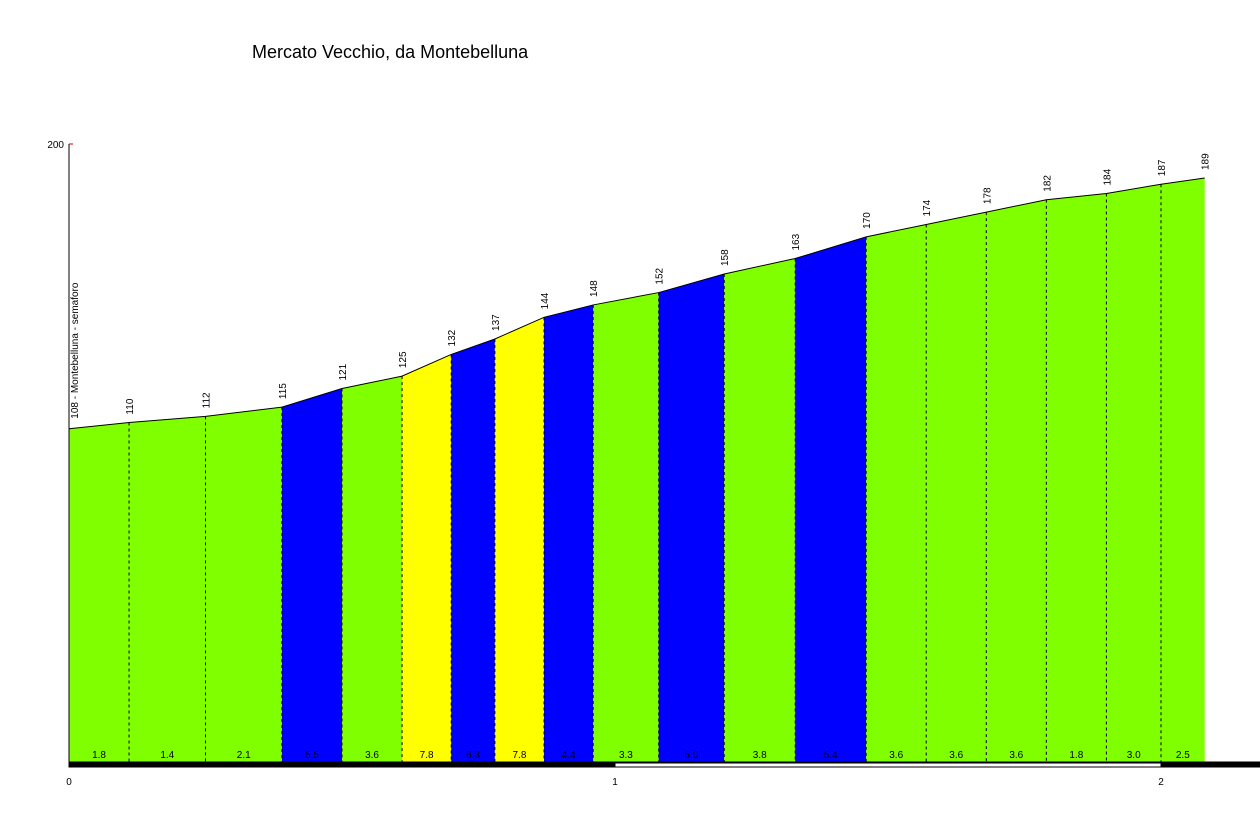 Image resolution: width=1260 pixels, height=827 pixels. What do you see at coordinates (691, 755) in the screenshot?
I see `gradient-label: 5.0` at bounding box center [691, 755].